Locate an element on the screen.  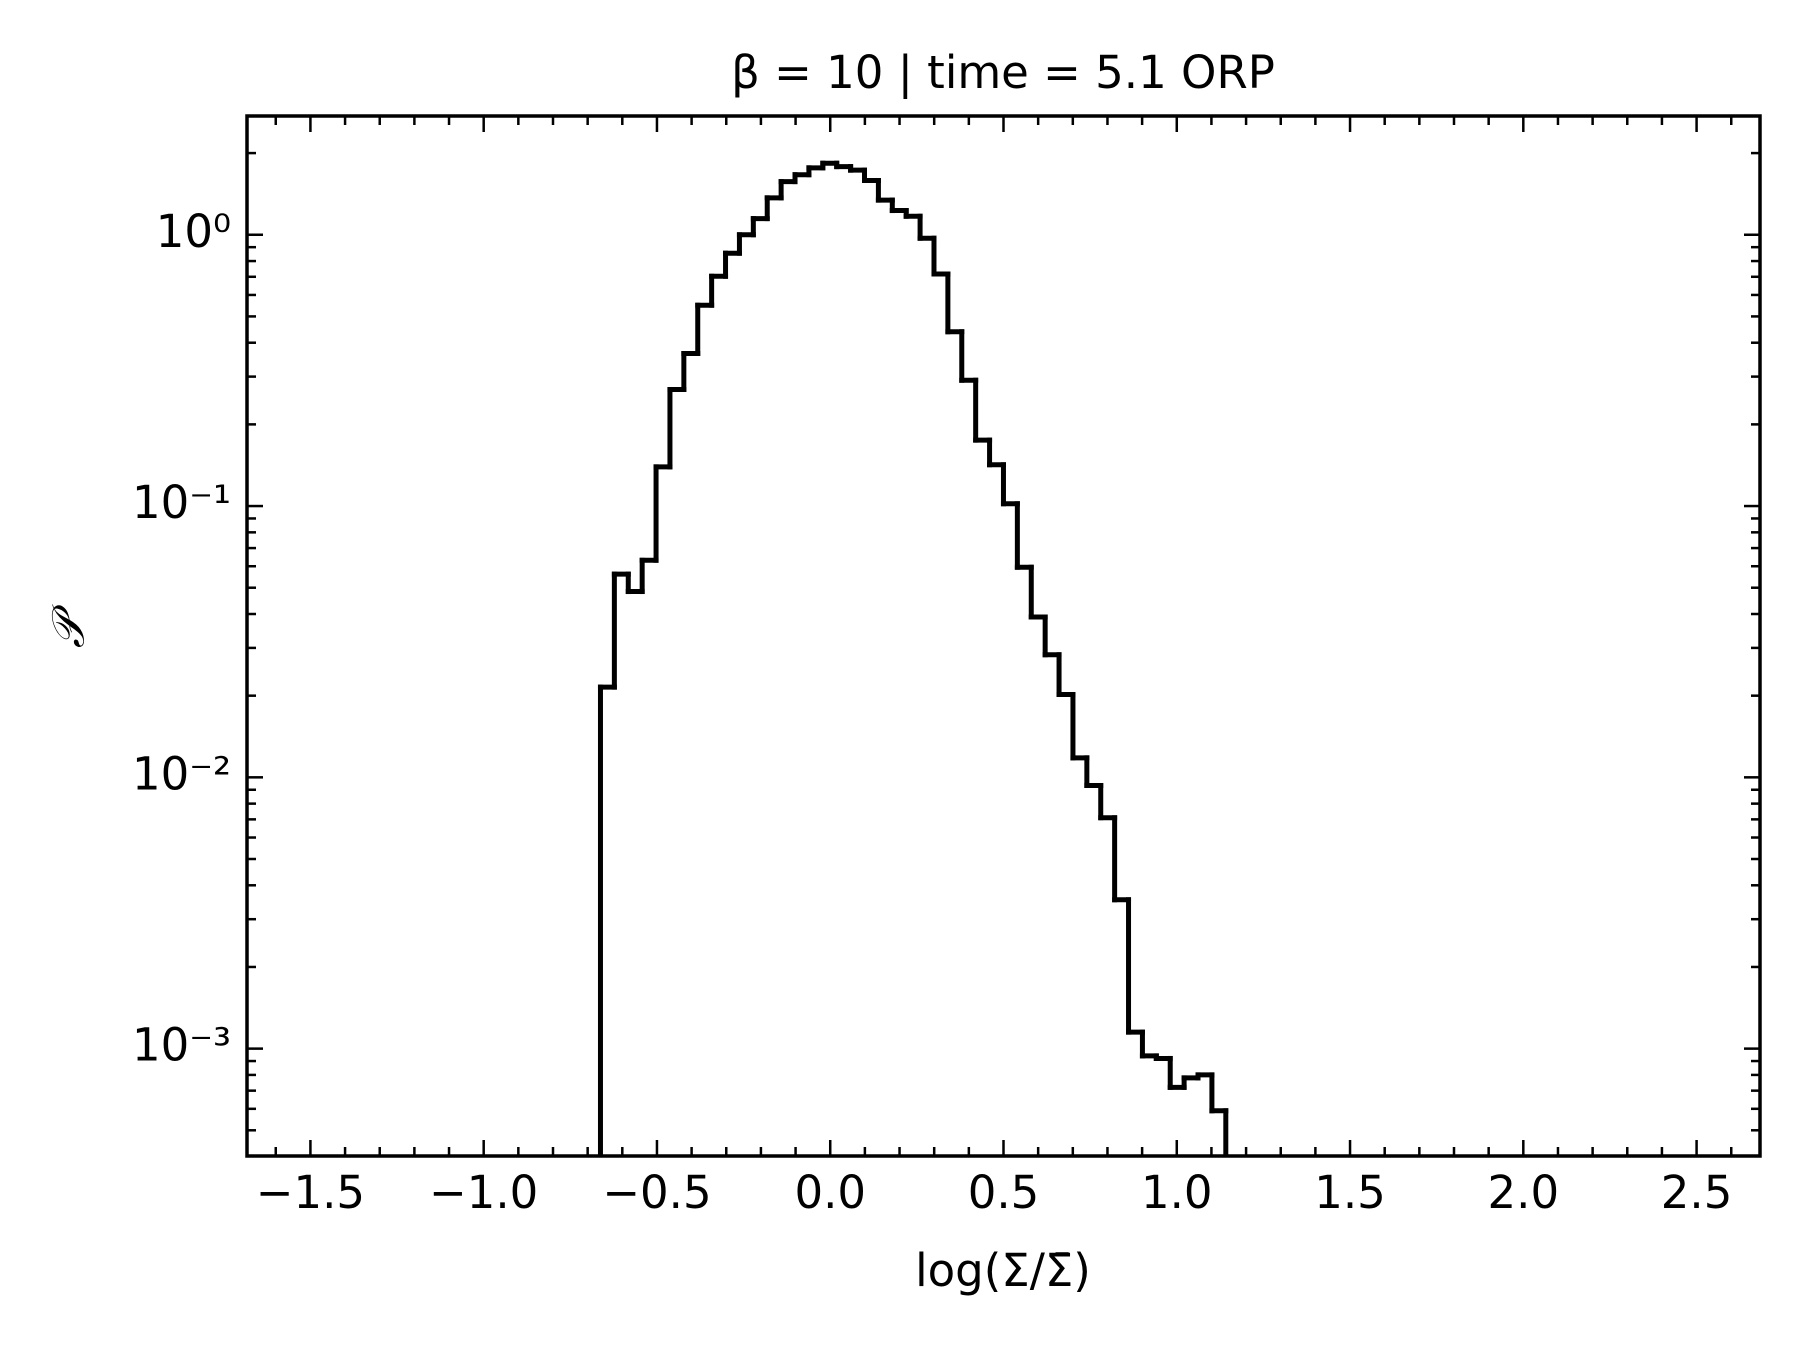
y-tick-label: 10⁻³ is located at coordinates (181, 1045).